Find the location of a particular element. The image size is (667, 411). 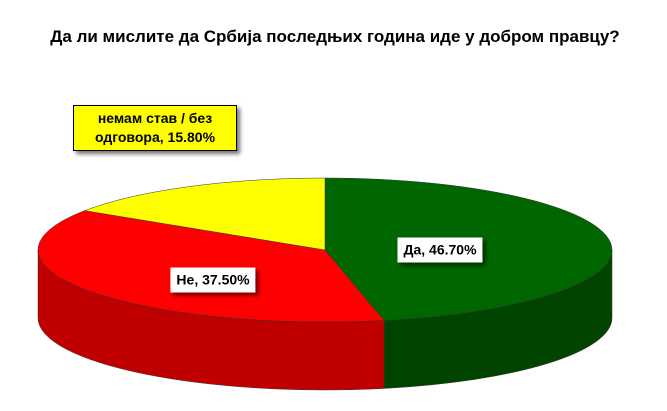

label-value: 15.80% is located at coordinates (191, 137).